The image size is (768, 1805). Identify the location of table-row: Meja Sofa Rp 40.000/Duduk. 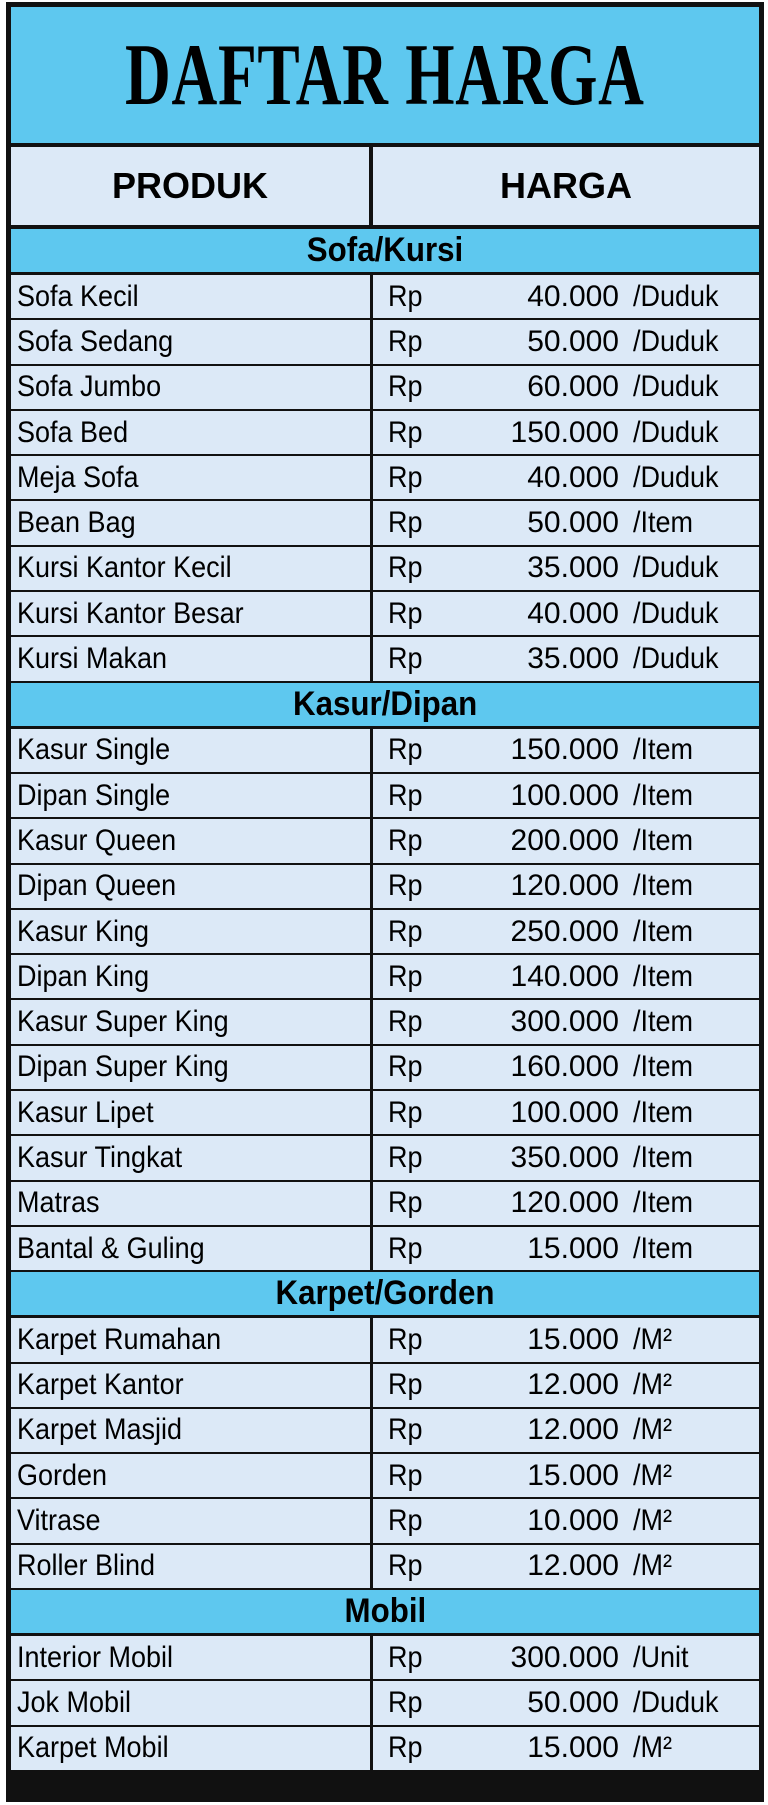
(385, 479).